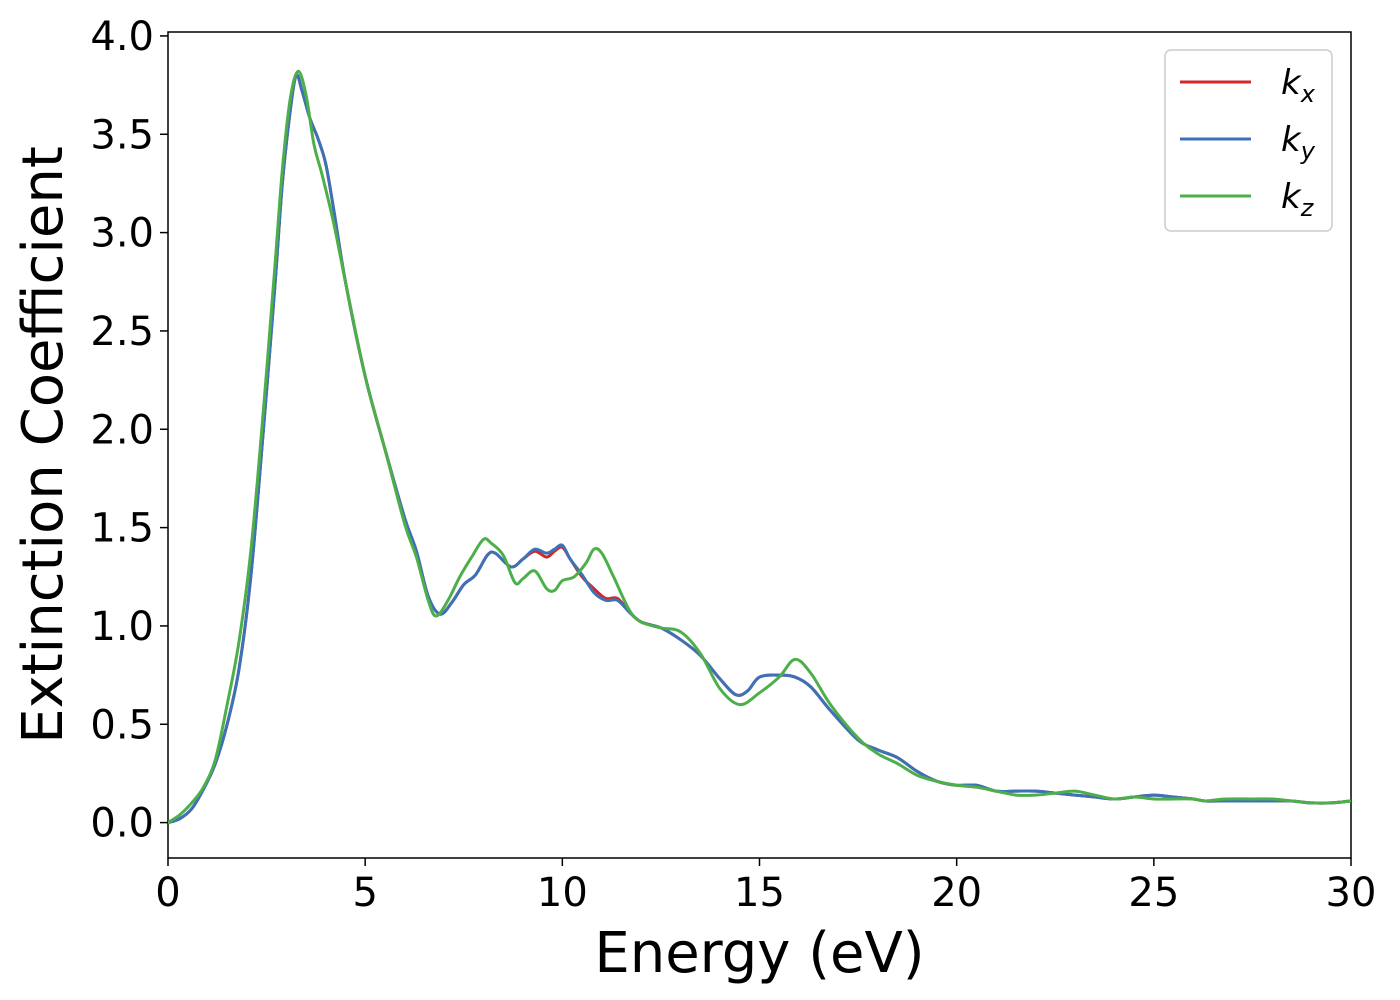  Describe the element at coordinates (122, 332) in the screenshot. I see `y-tick-label: 2.5` at that location.